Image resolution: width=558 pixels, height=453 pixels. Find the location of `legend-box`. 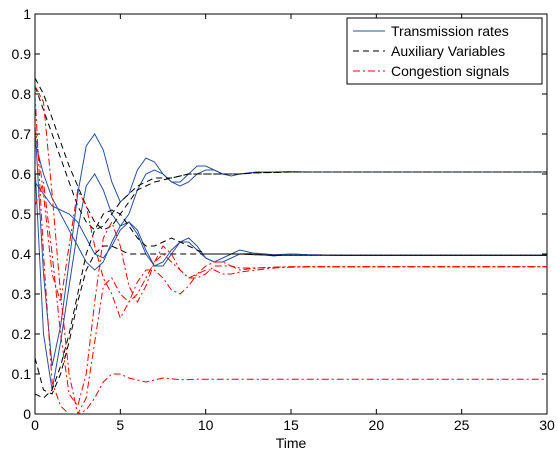

legend-box is located at coordinates (444, 51).